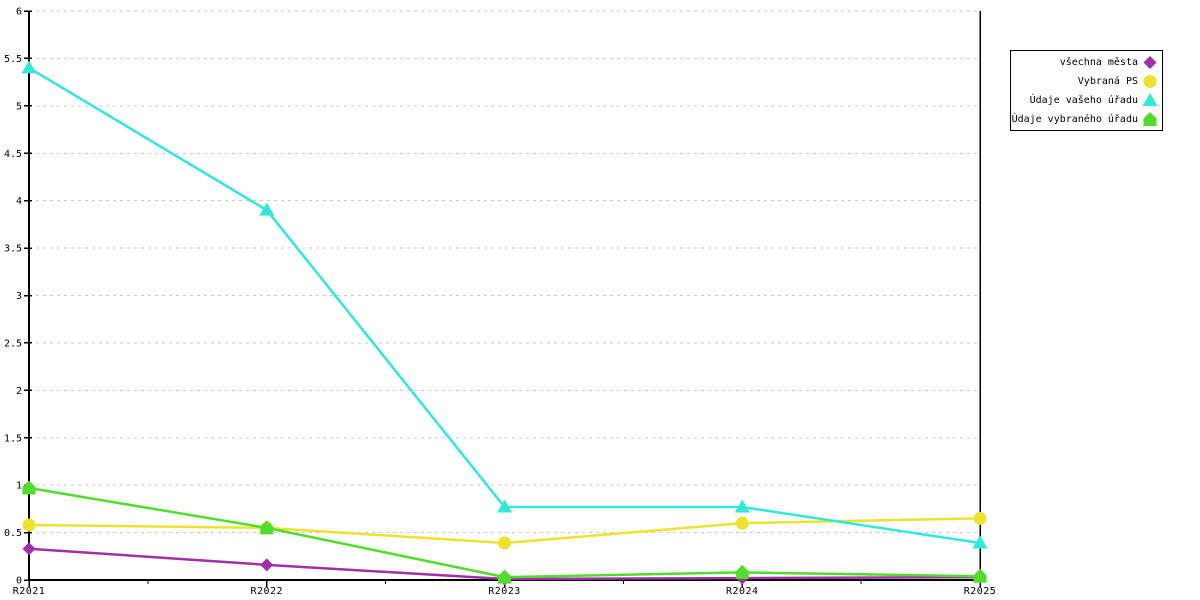  What do you see at coordinates (1107, 81) in the screenshot?
I see `legend-item-label: Vybraná PS` at bounding box center [1107, 81].